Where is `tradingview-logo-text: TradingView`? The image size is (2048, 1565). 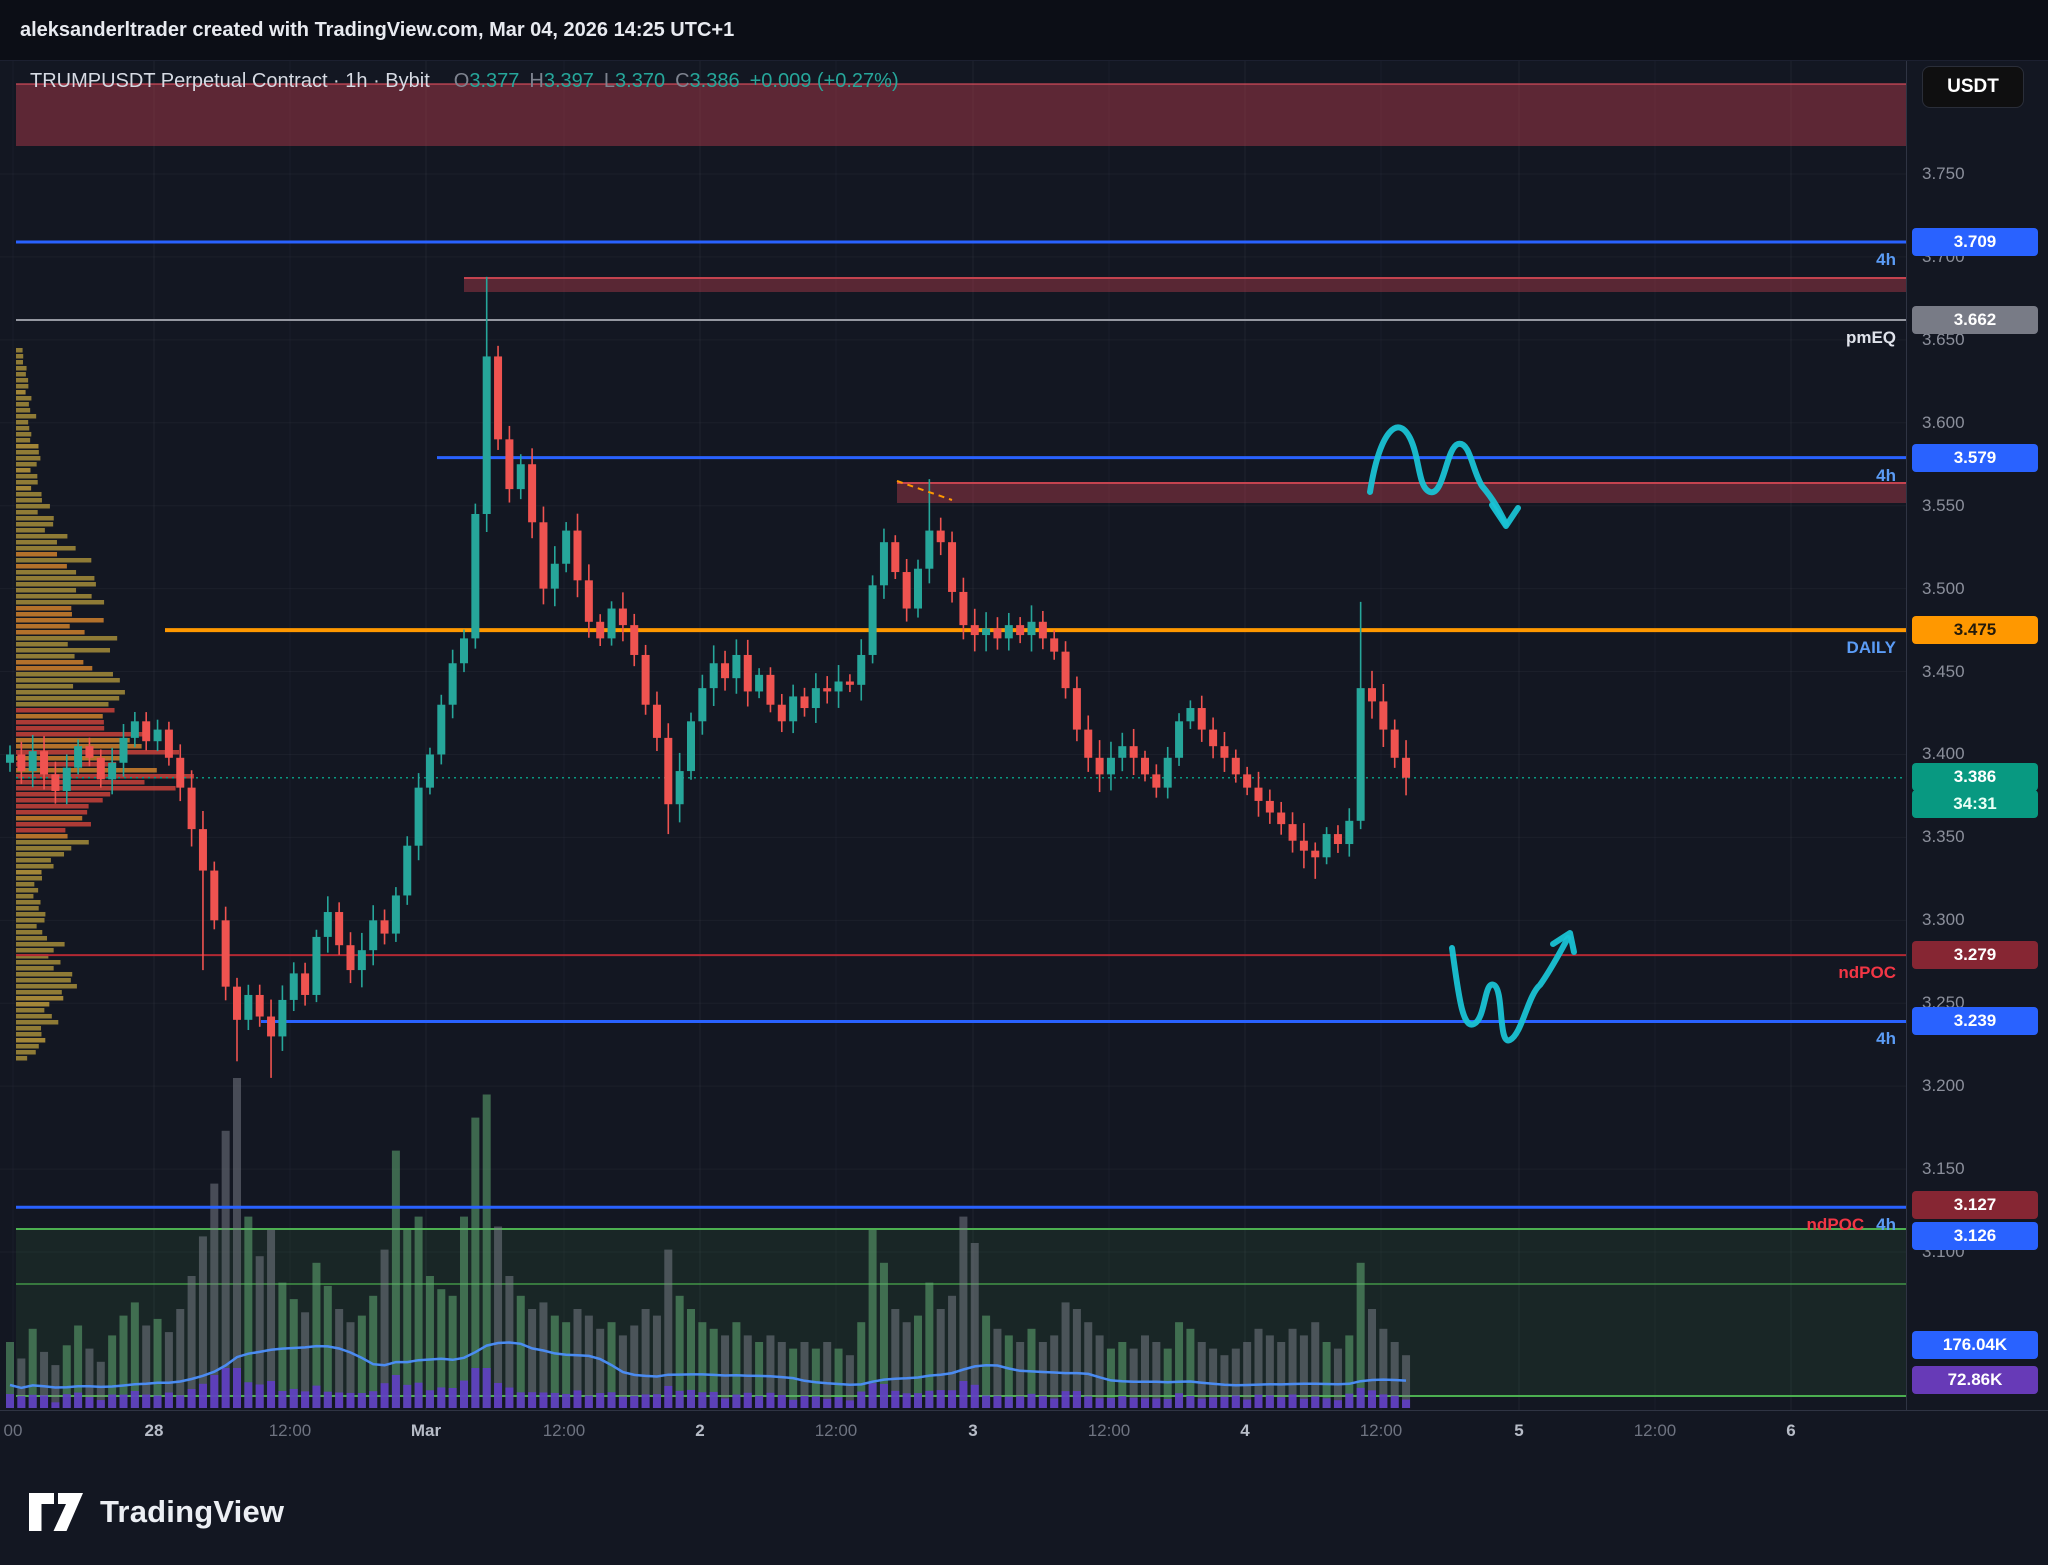 tradingview-logo-text: TradingView is located at coordinates (192, 1511).